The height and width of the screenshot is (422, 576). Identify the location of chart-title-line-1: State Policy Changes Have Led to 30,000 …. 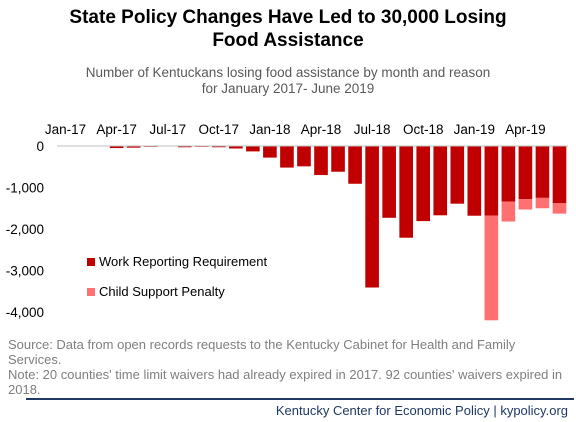
(288, 17).